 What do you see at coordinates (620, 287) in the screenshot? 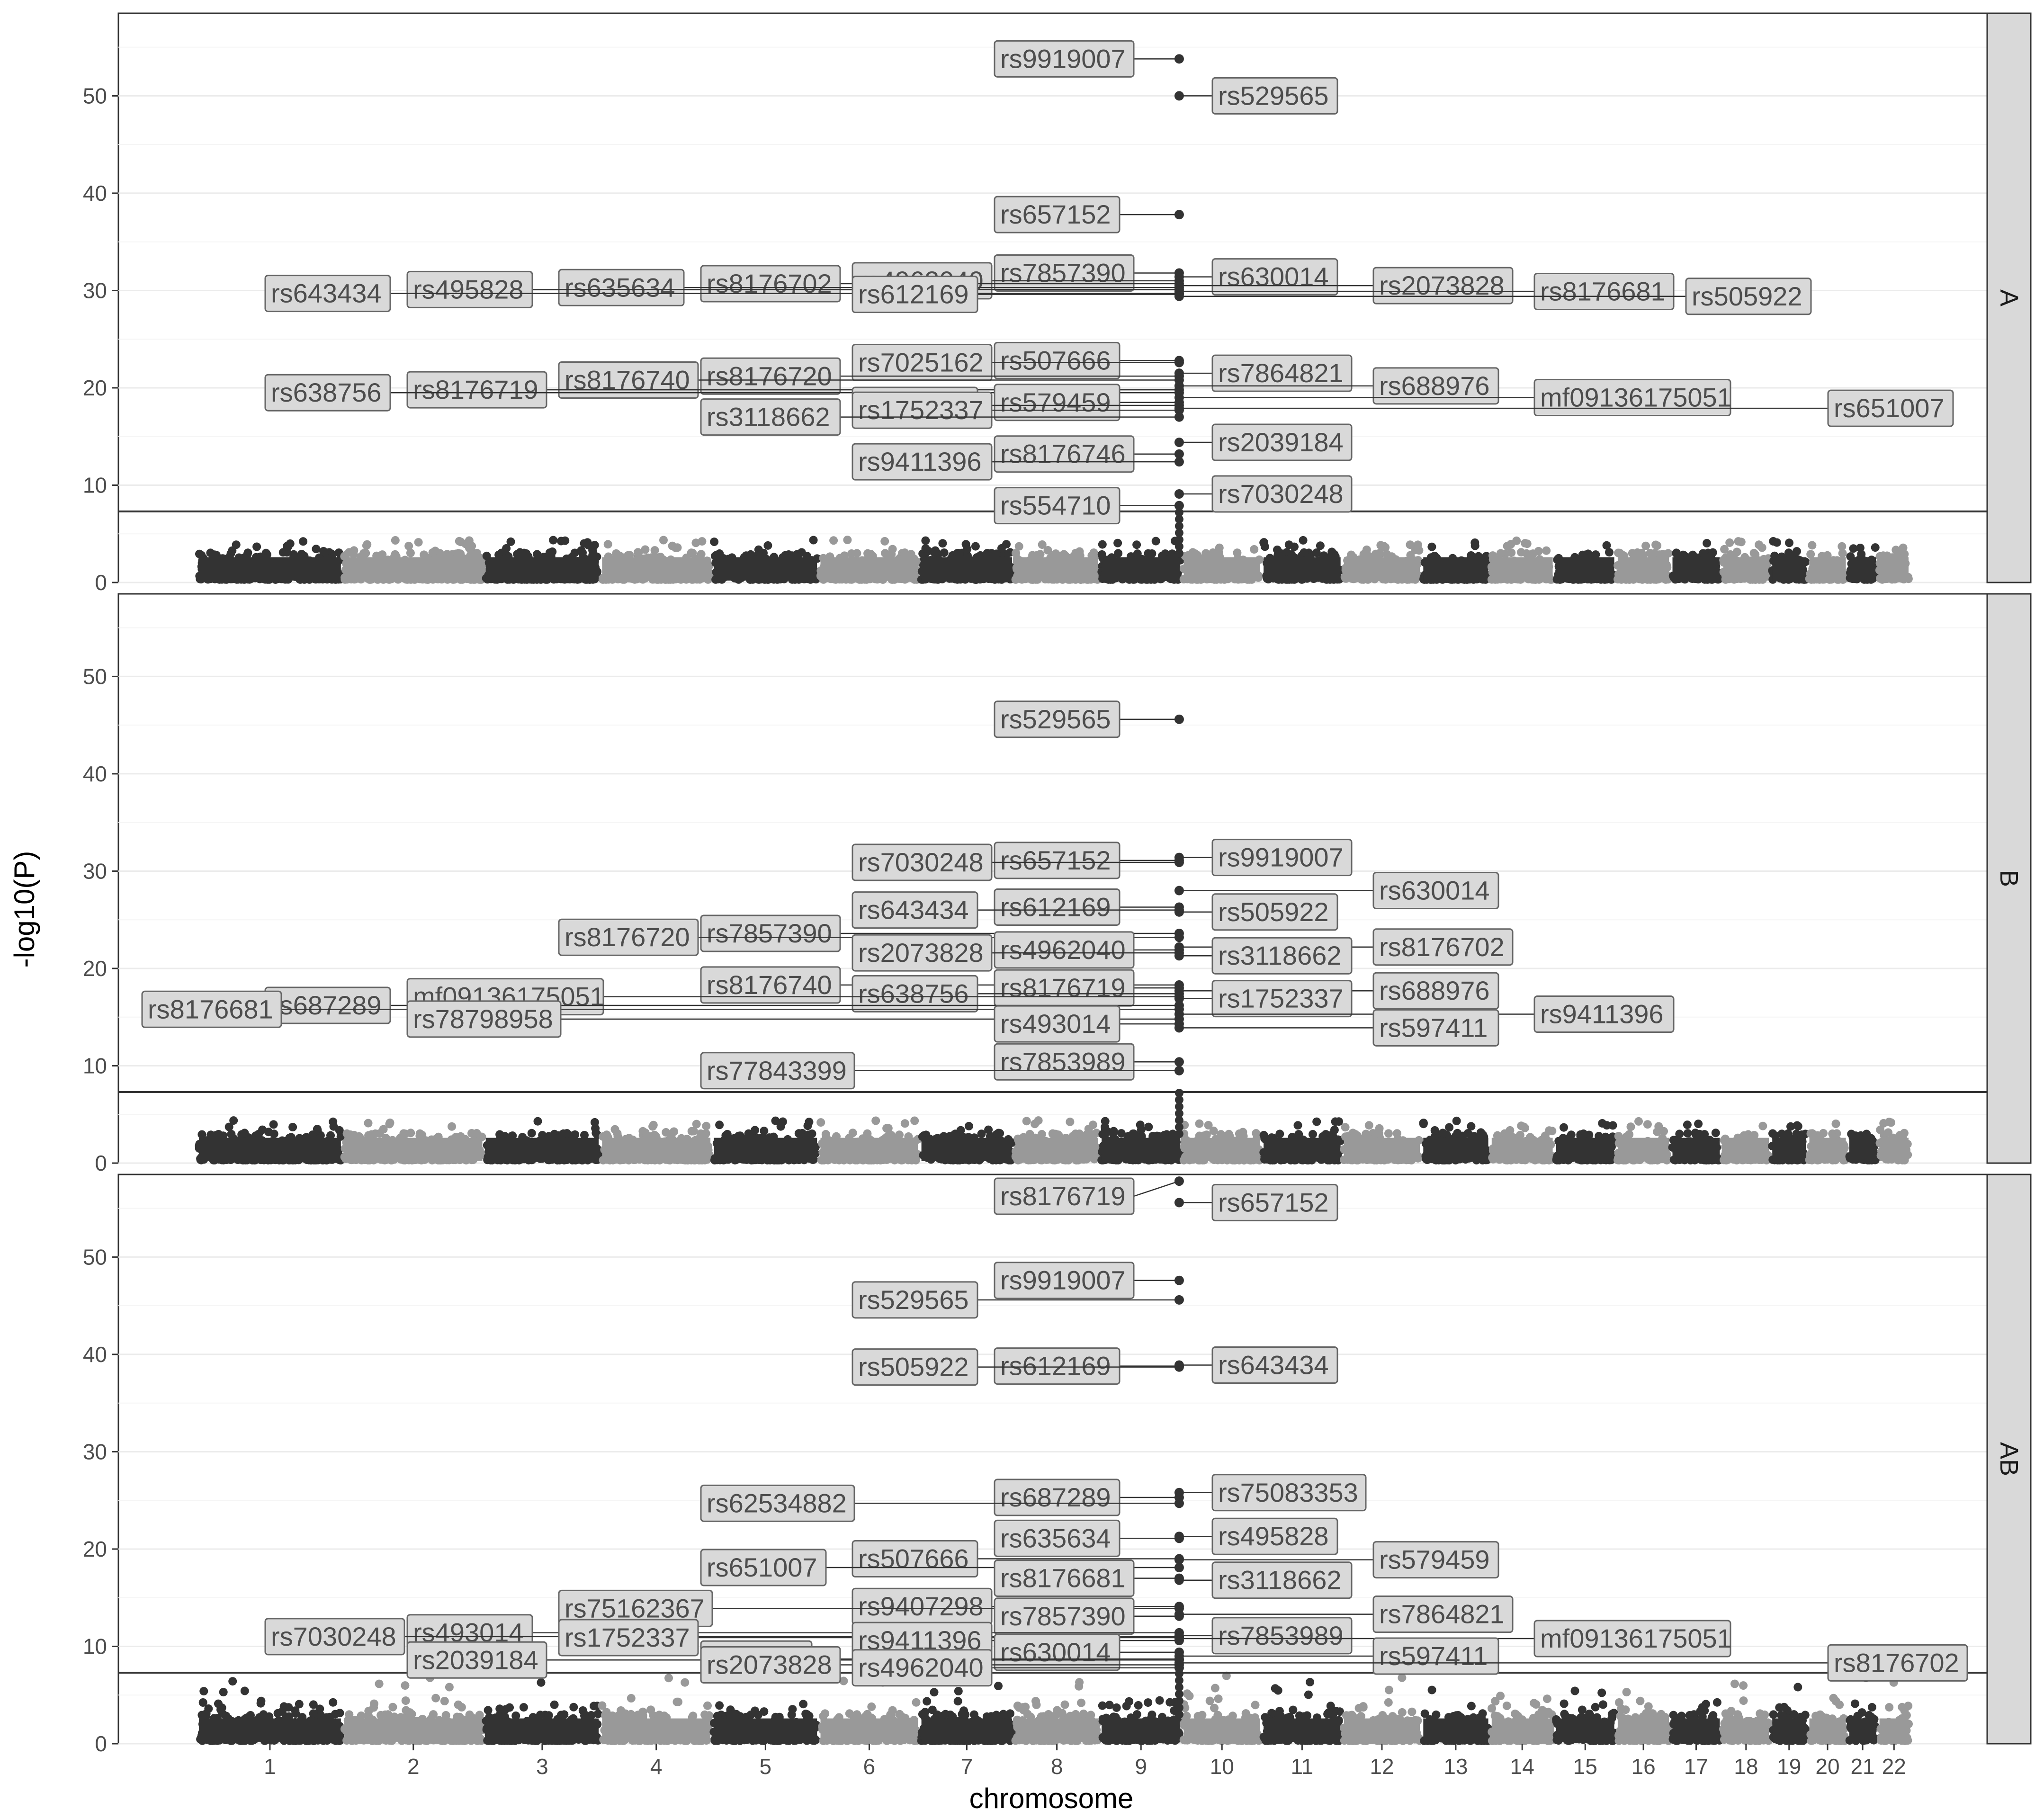
I see `snp-label: rs635634` at bounding box center [620, 287].